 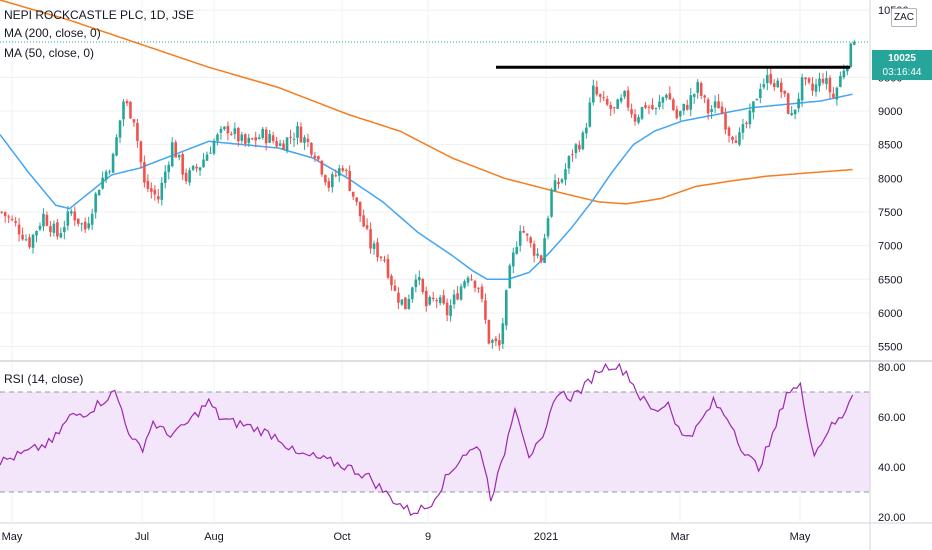 I want to click on time-tick-label: May, so click(x=12, y=537).